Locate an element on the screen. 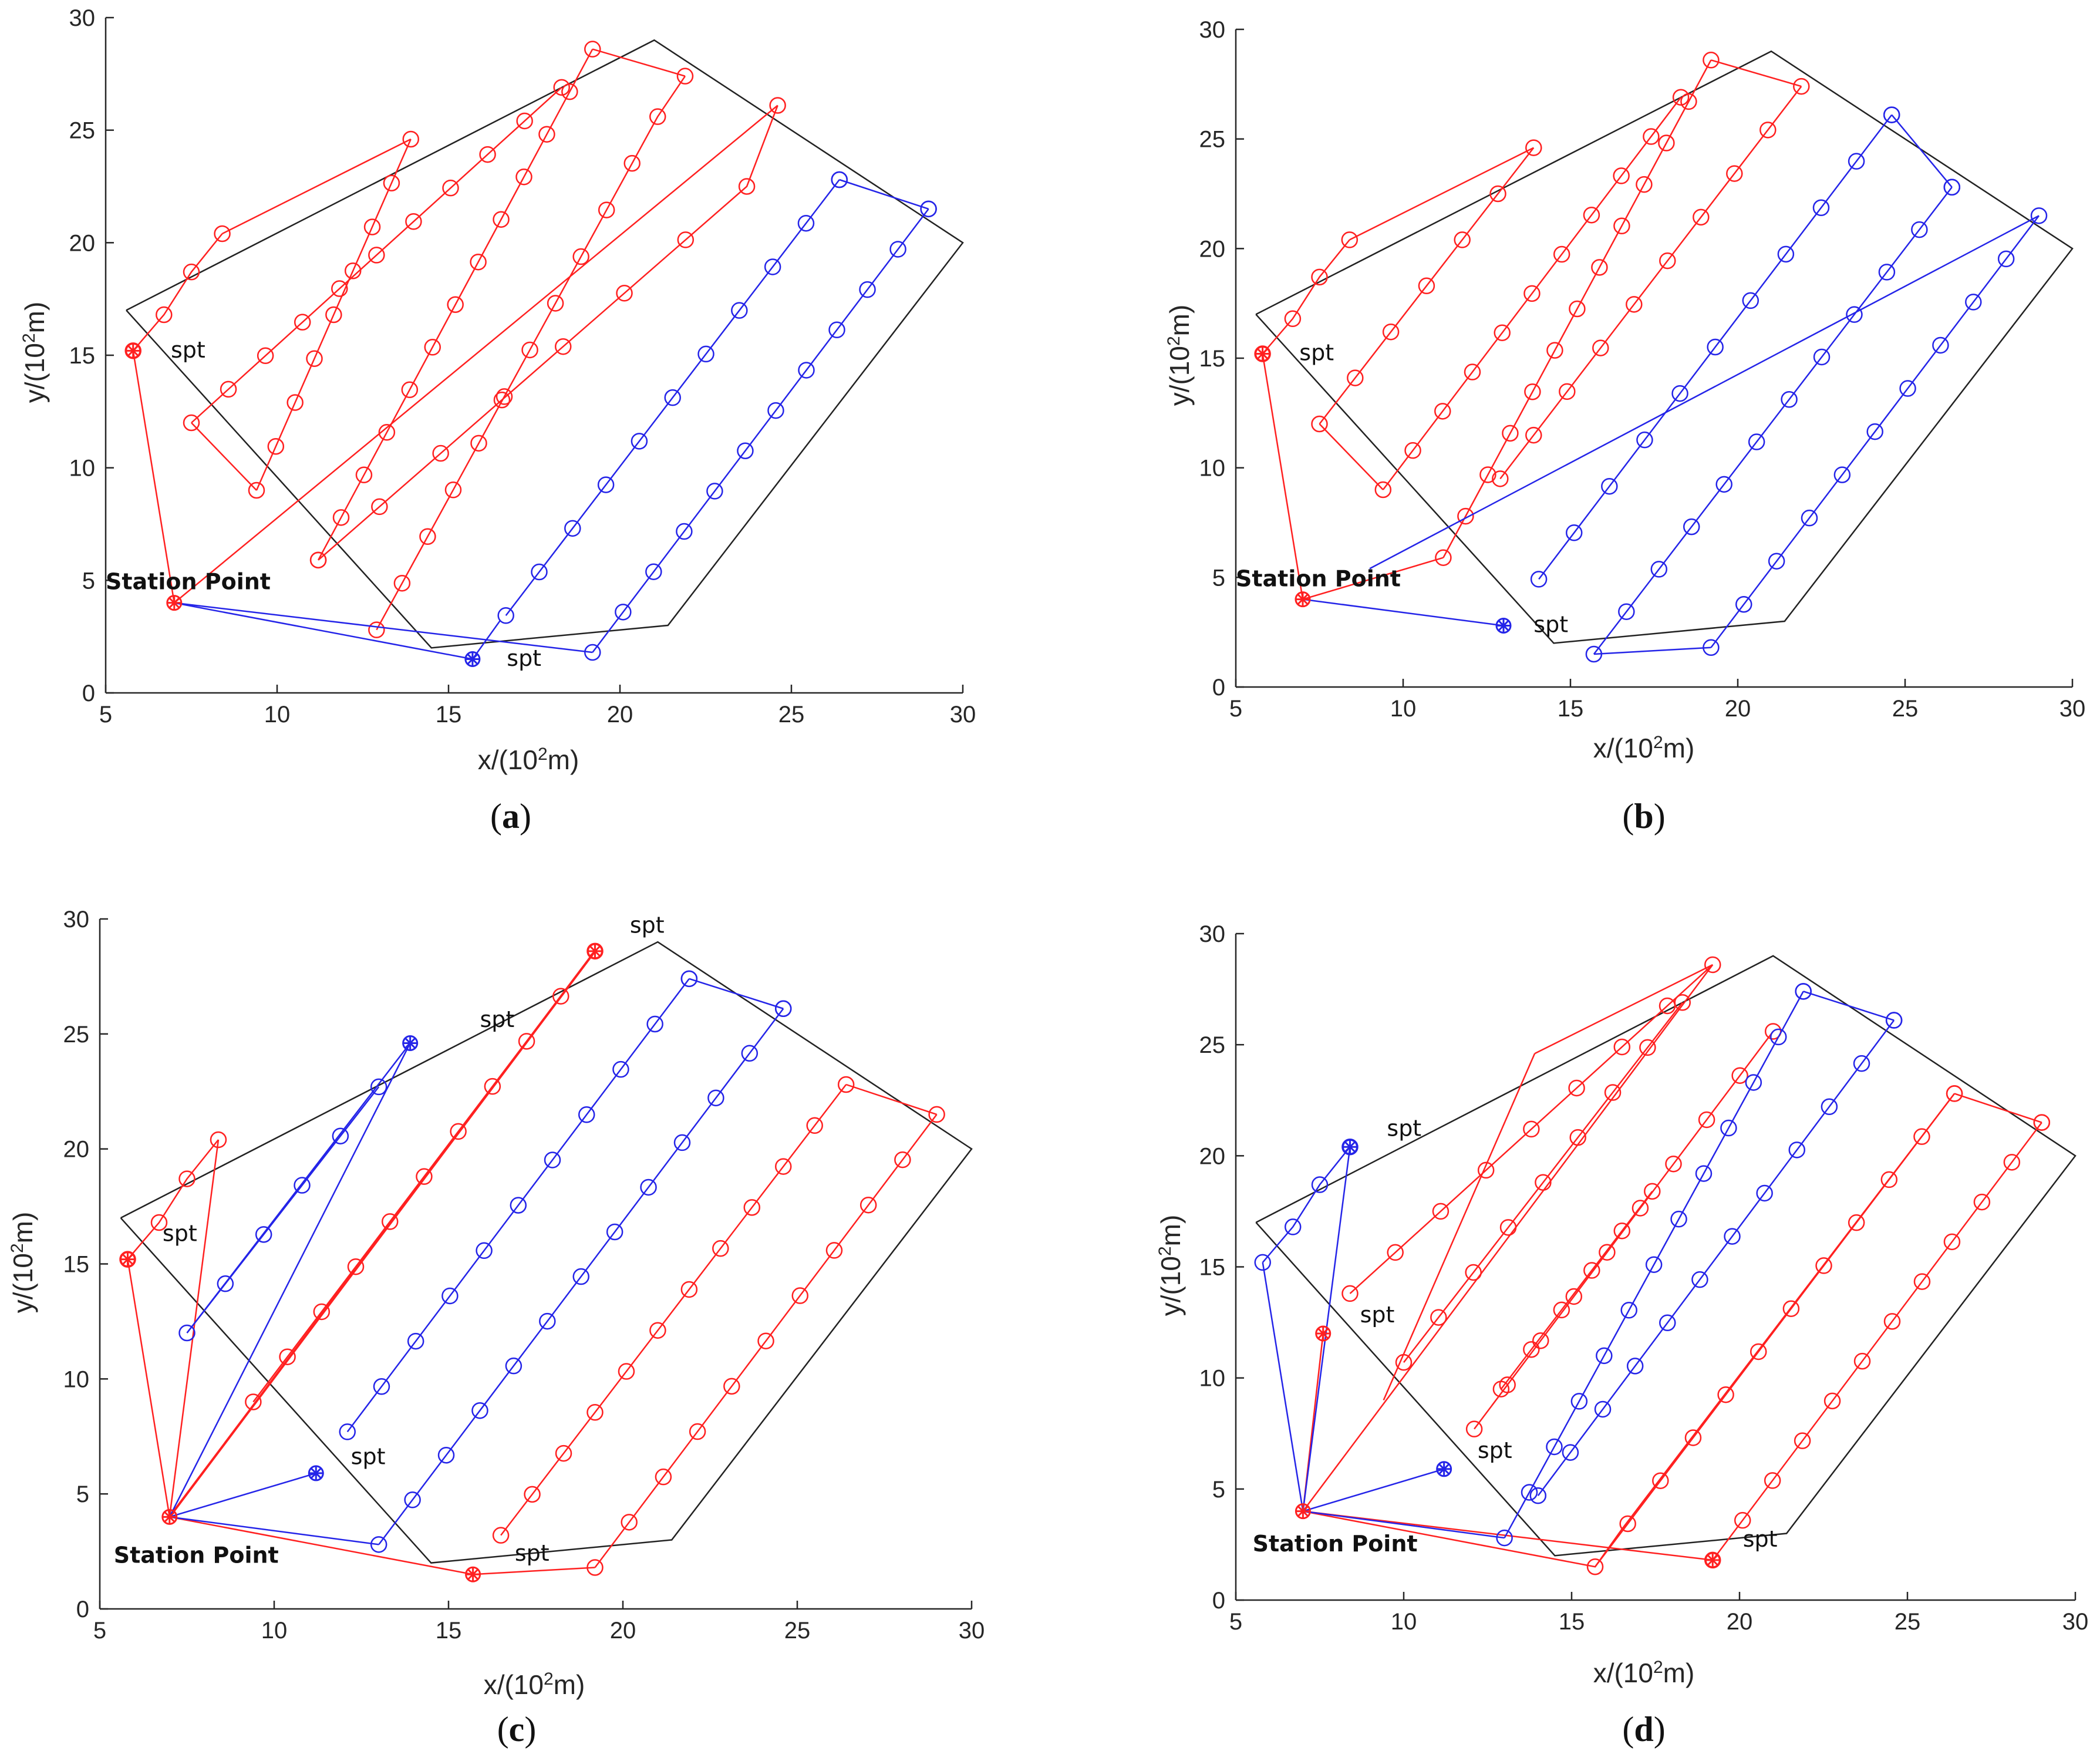 The height and width of the screenshot is (1751, 2100). y-tick-label: 0 is located at coordinates (82, 1610).